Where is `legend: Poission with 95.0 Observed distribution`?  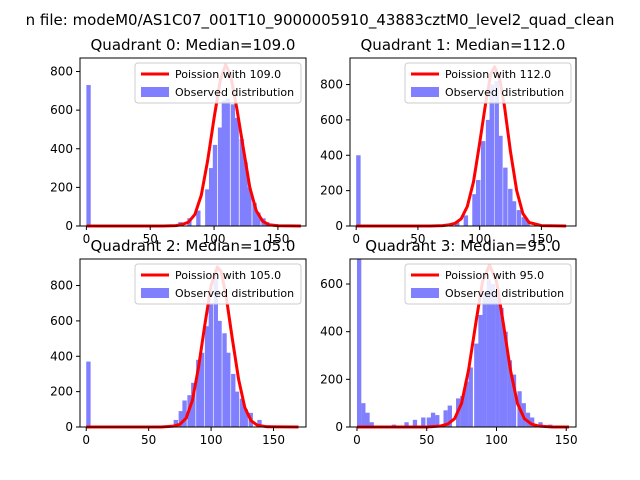 legend: Poission with 95.0 Observed distribution is located at coordinates (488, 284).